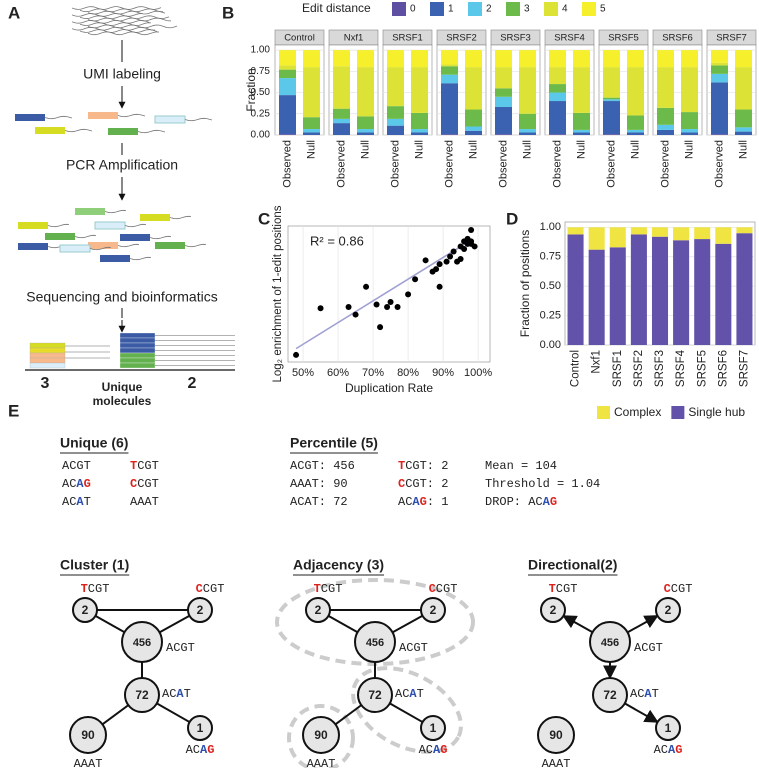 The image size is (759, 768). What do you see at coordinates (550, 257) in the screenshot?
I see `y-tick-label: 0.75` at bounding box center [550, 257].